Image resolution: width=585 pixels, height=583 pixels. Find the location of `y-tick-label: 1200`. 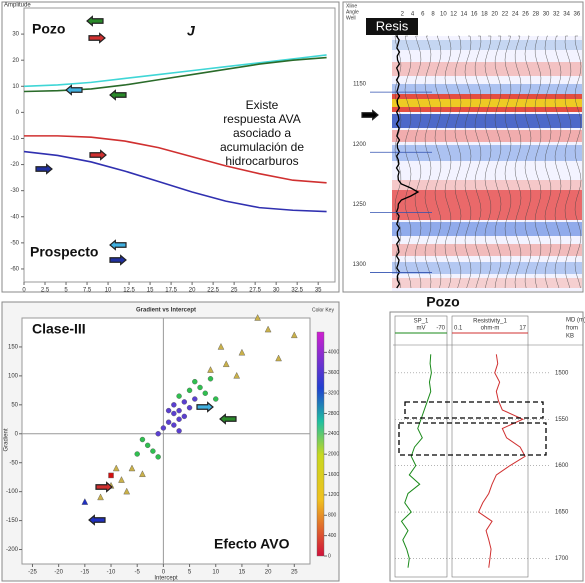

y-tick-label: 1200 is located at coordinates (360, 145).